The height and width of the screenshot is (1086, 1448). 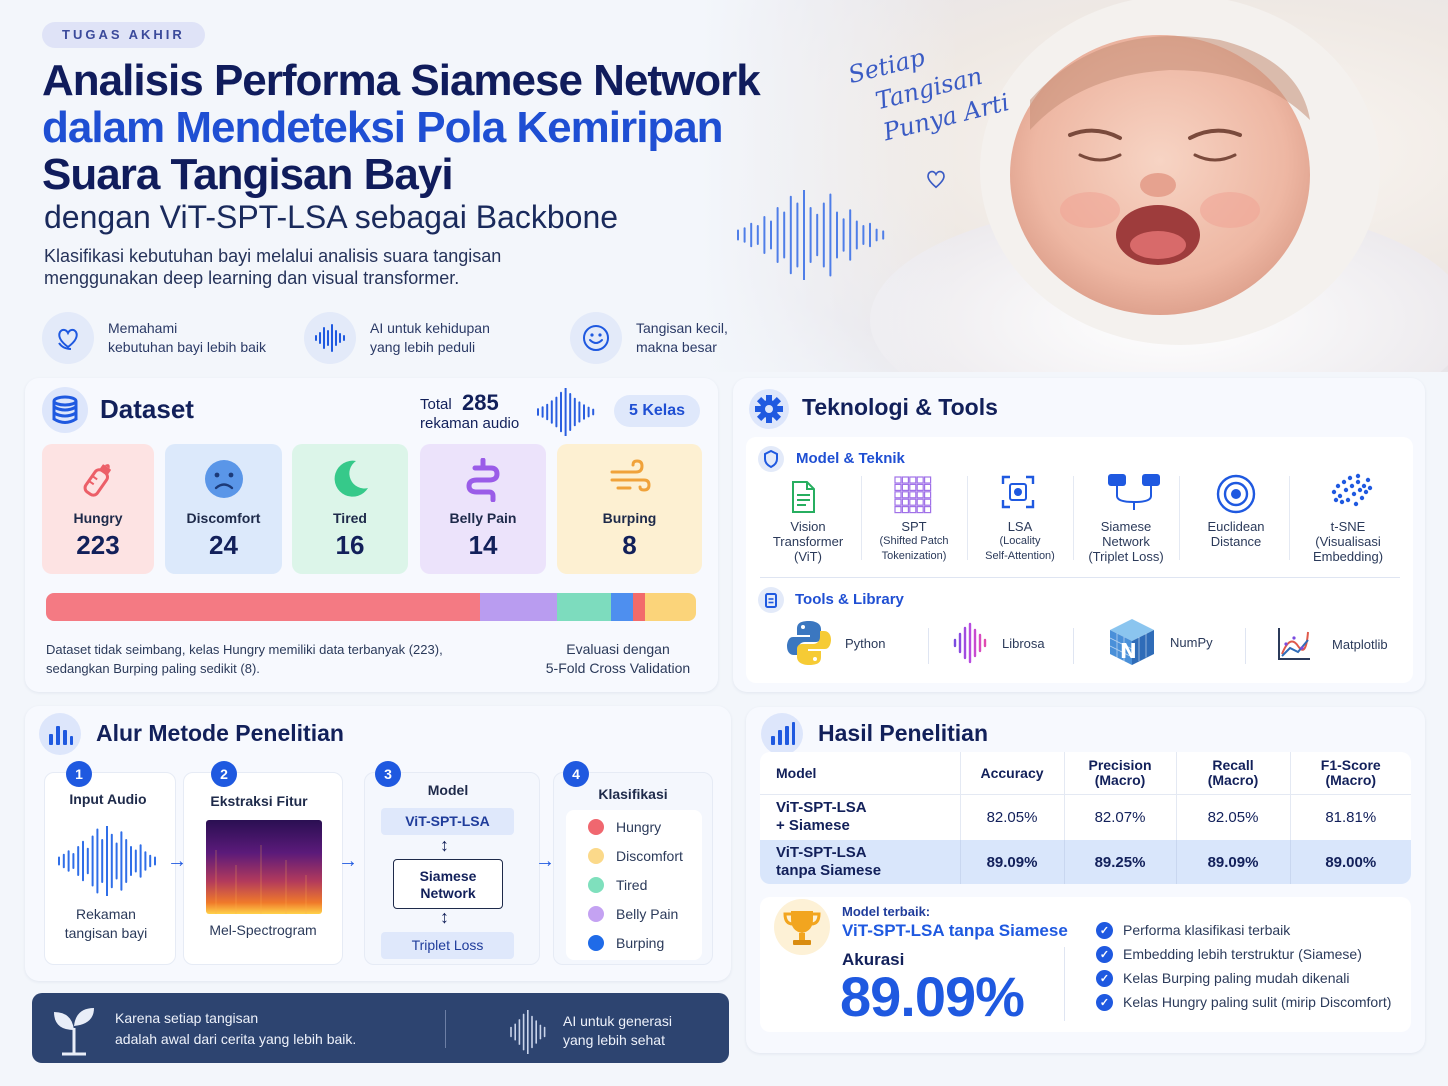 What do you see at coordinates (106, 924) in the screenshot?
I see `step-caption: Rekaman tangisan bayi` at bounding box center [106, 924].